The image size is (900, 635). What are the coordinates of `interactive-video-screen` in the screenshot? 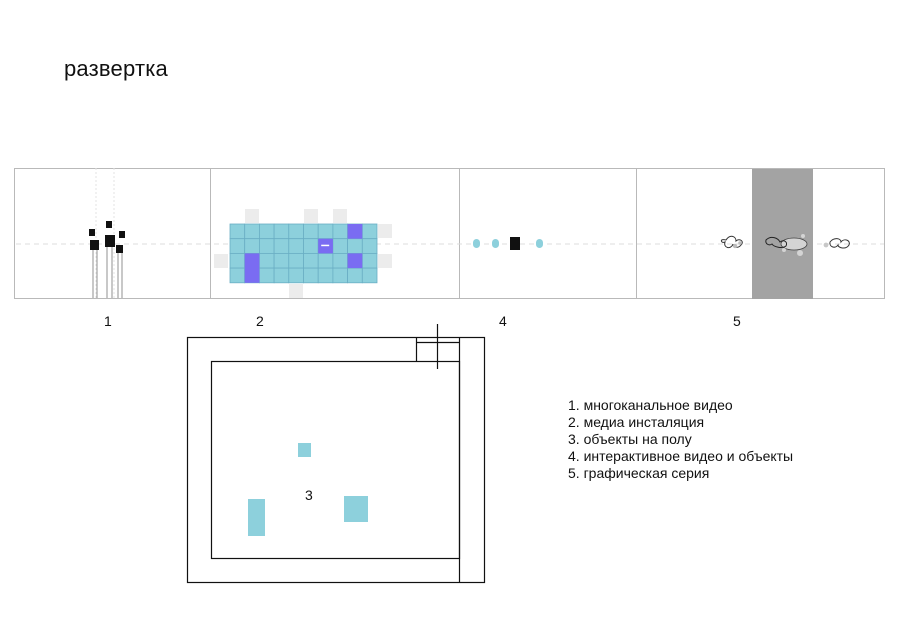 It's located at (515, 243).